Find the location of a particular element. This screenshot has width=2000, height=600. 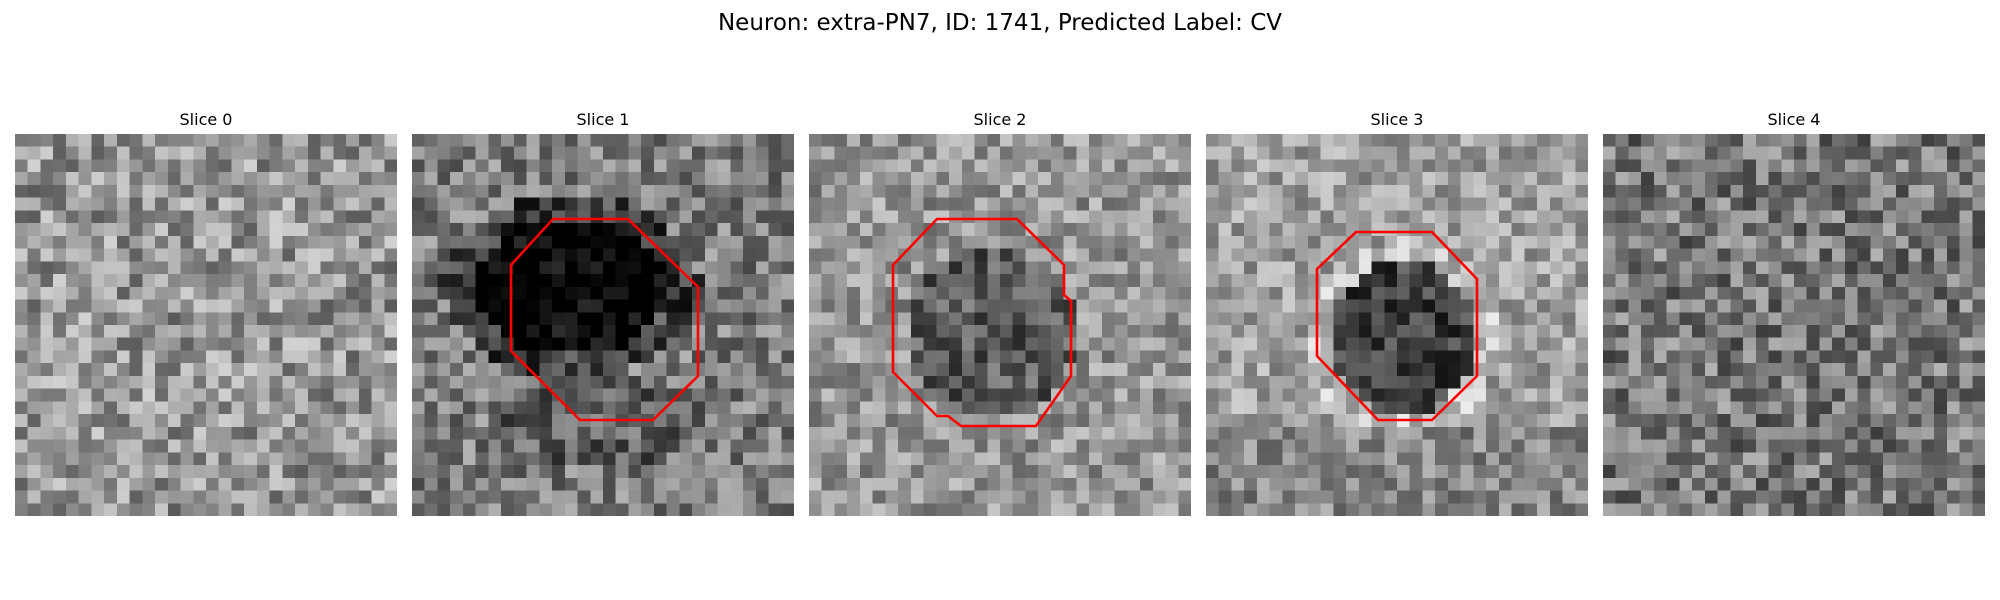

slice-title-0: Slice 0 is located at coordinates (206, 119).